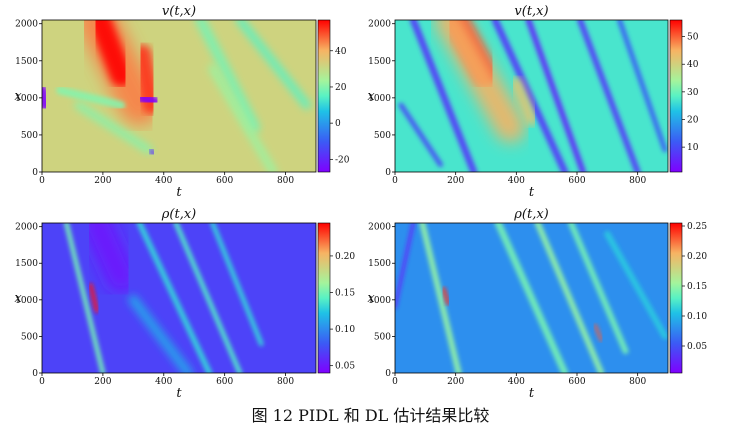  What do you see at coordinates (693, 38) in the screenshot?
I see `colorbar-tick-label: 50` at bounding box center [693, 38].